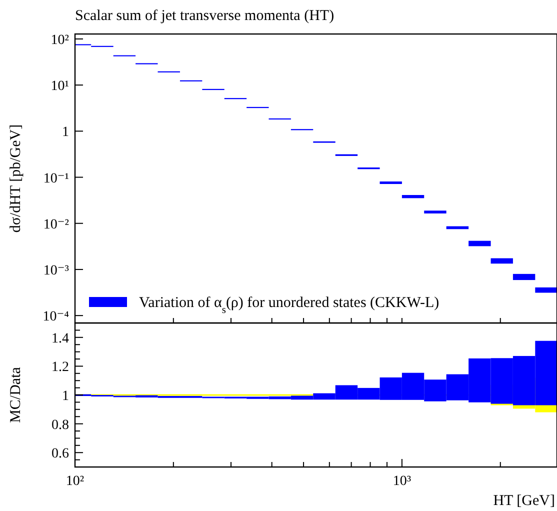 This screenshot has width=557, height=511. I want to click on x-tick-label: 10³, so click(402, 481).